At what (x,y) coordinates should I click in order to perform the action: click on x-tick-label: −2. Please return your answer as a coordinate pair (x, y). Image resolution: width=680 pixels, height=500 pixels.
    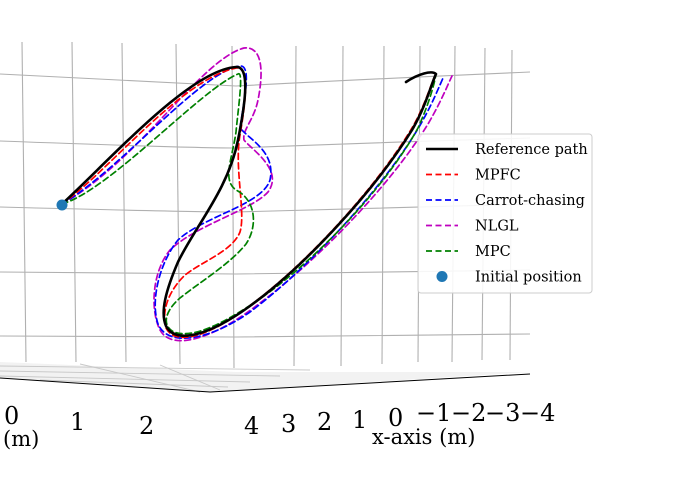
    Looking at the image, I should click on (468, 413).